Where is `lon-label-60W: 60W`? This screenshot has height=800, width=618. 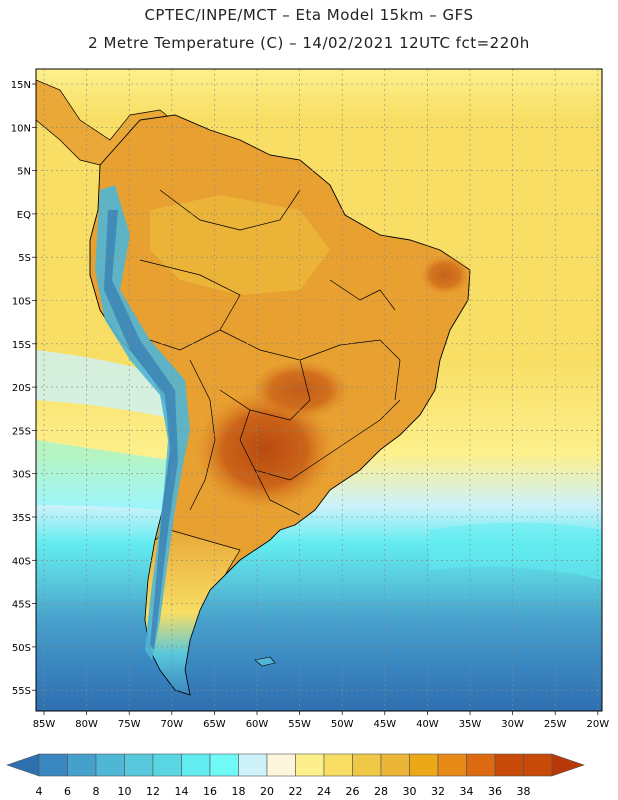 lon-label-60W: 60W is located at coordinates (257, 724).